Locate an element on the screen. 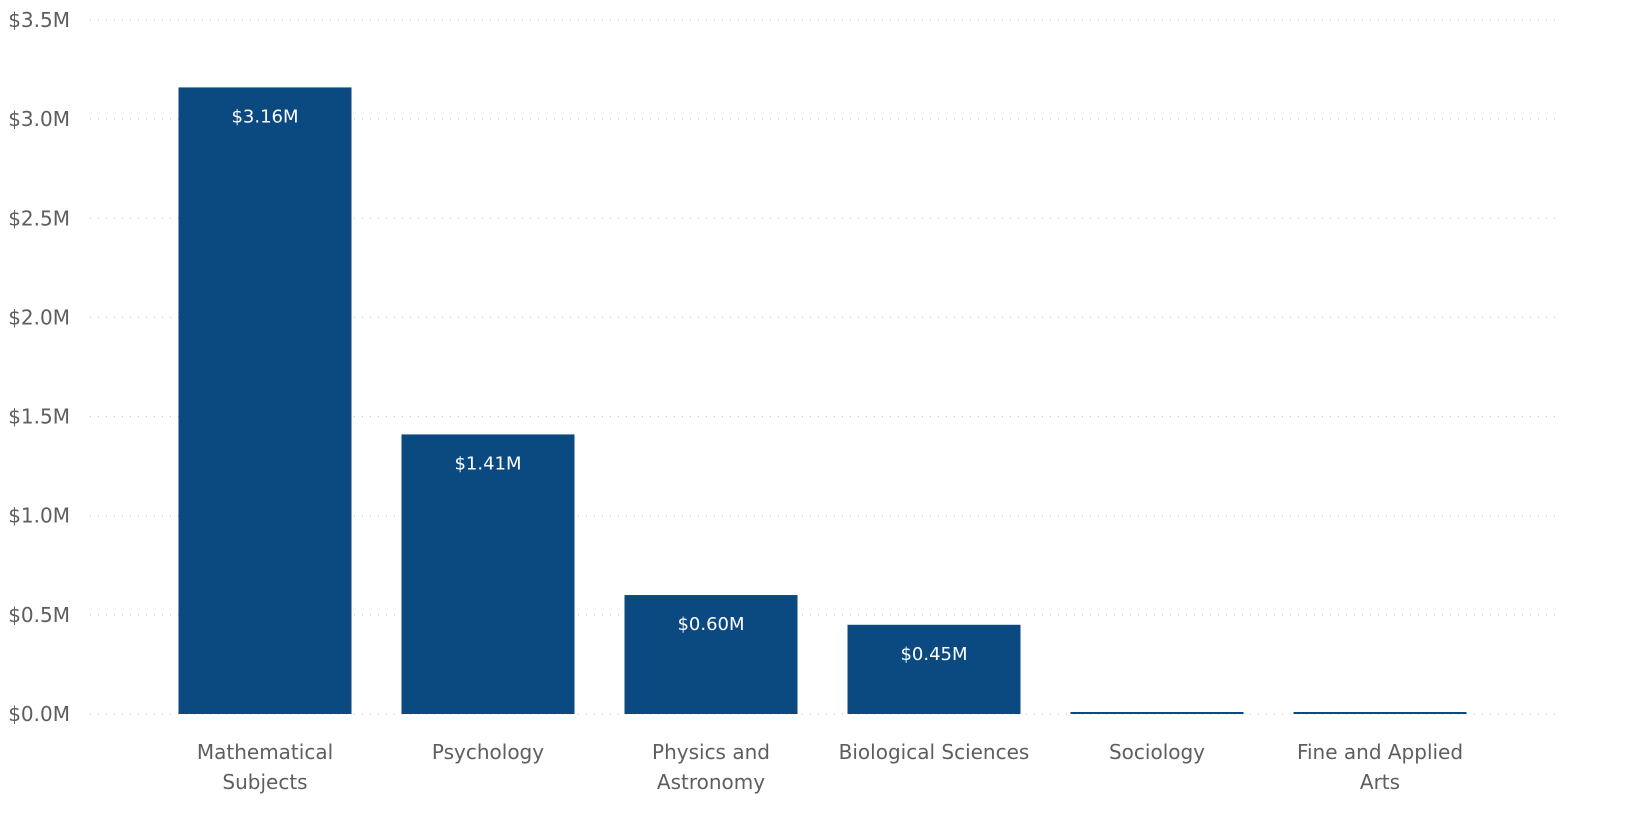 The height and width of the screenshot is (825, 1629). bar-data-label: $1.41M is located at coordinates (487, 463).